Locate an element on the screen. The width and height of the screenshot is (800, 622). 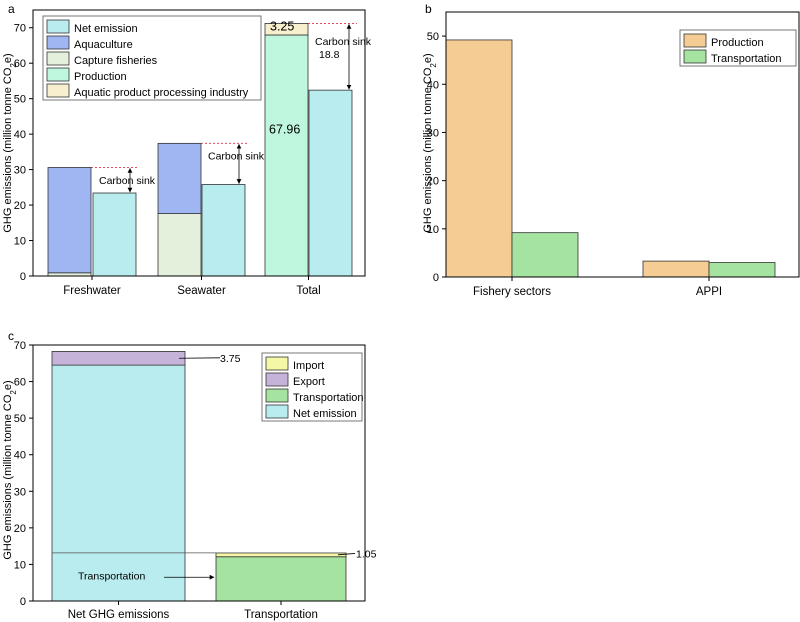
panel-c-legend-label: Net emission is located at coordinates (325, 414).